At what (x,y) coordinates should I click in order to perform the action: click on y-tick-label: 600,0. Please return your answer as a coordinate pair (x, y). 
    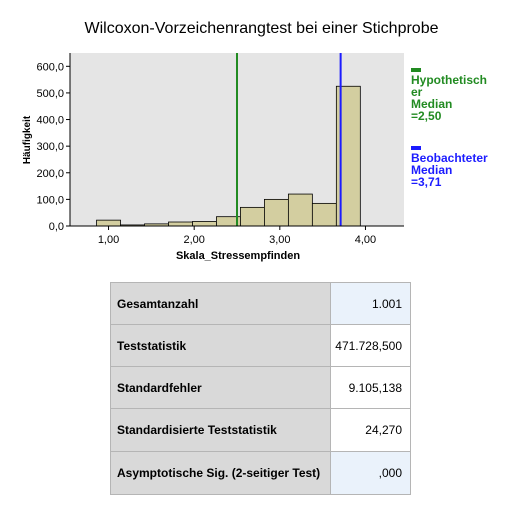
    Looking at the image, I should click on (50, 67).